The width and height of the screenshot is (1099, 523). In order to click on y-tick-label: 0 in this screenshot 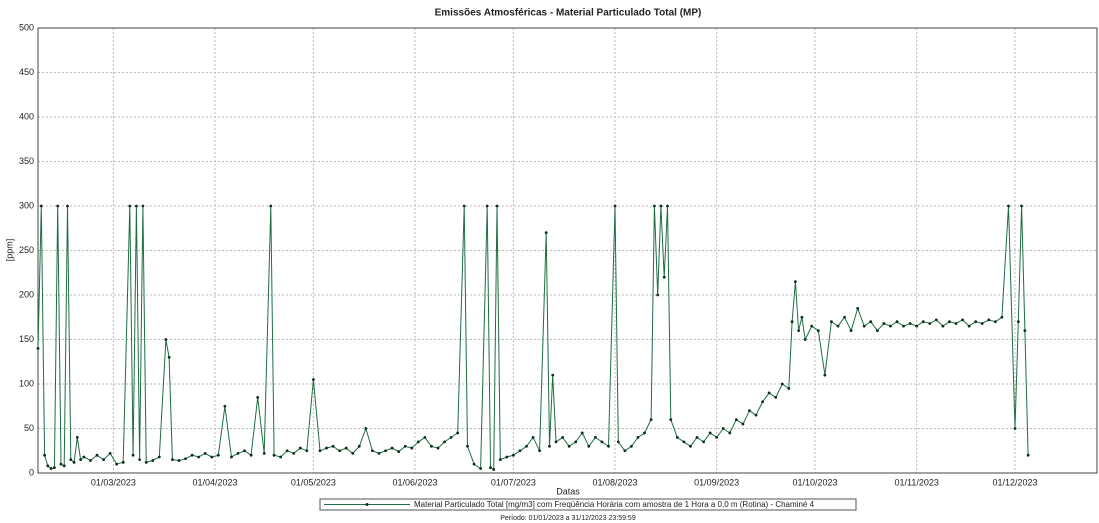, I will do `click(31, 472)`.